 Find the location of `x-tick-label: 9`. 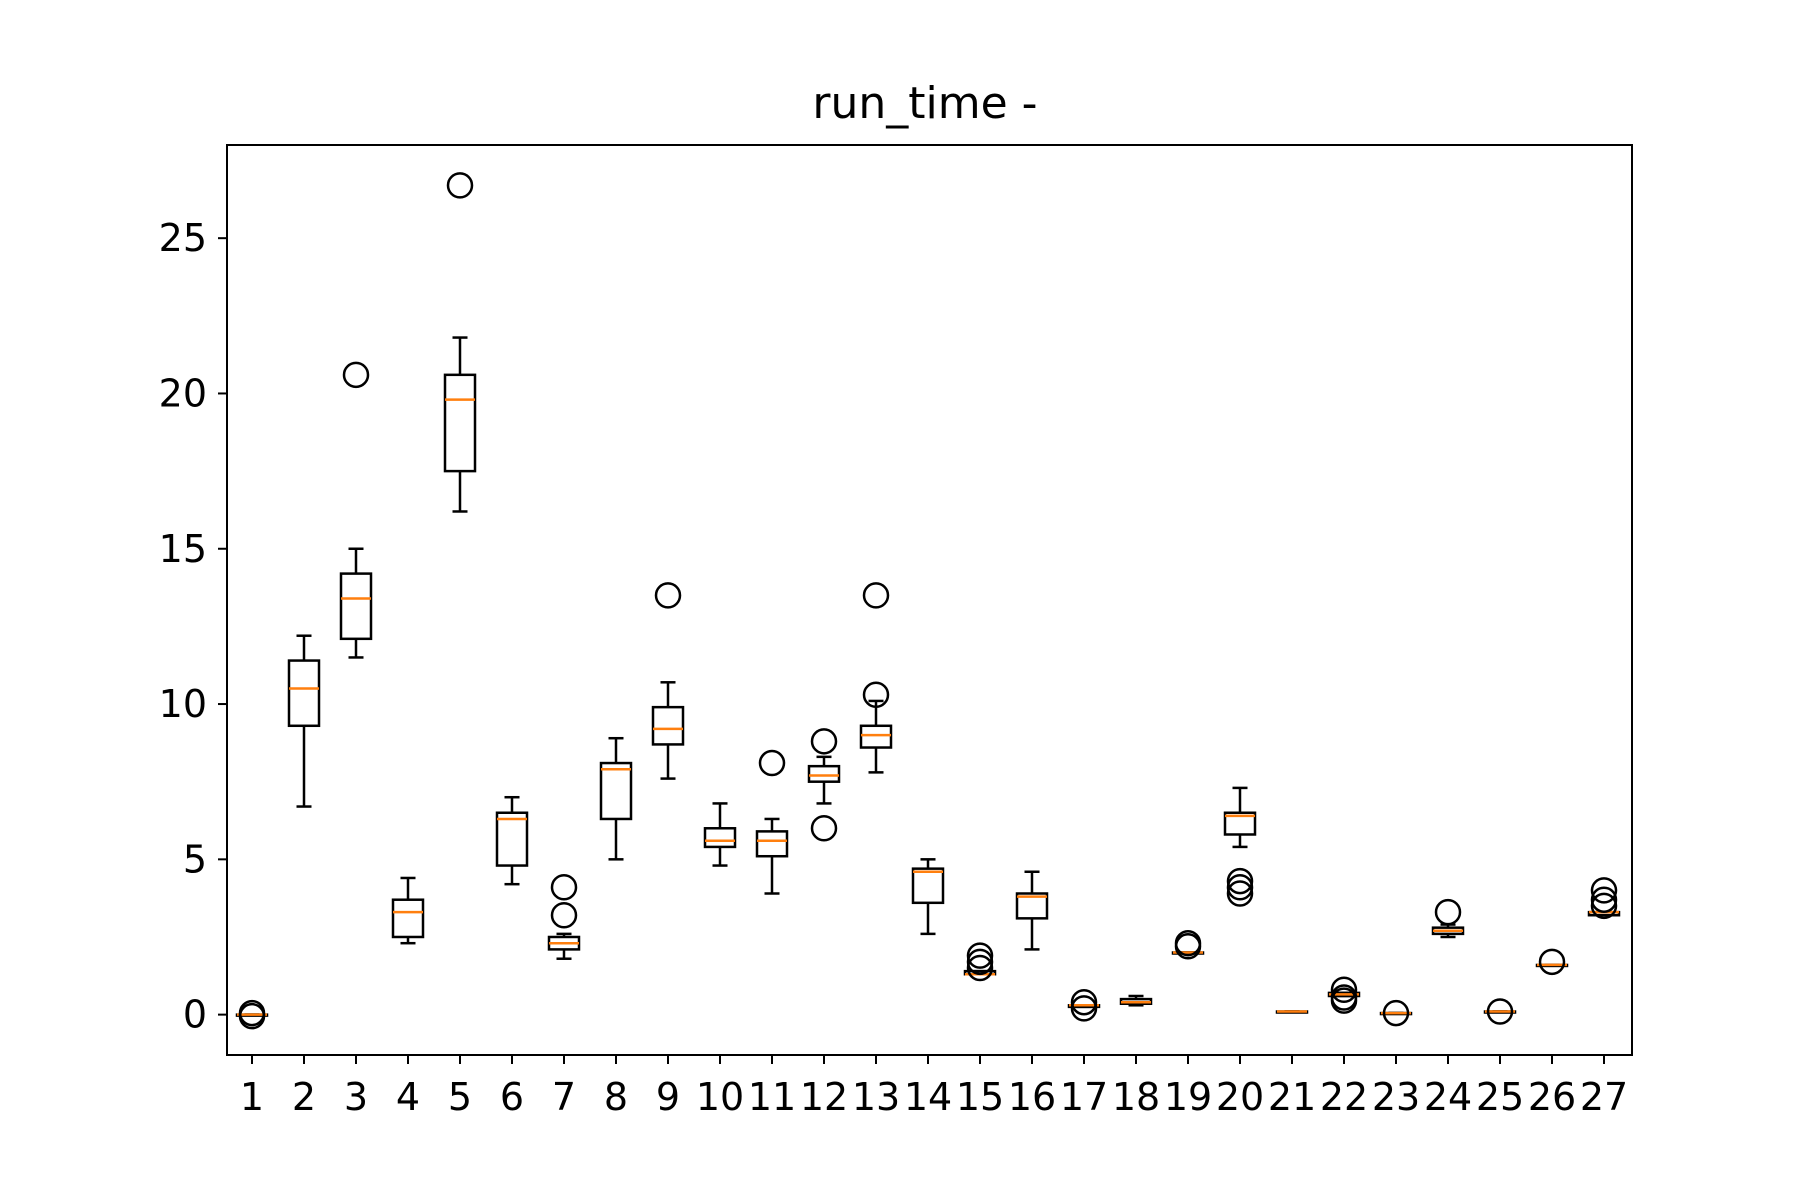

x-tick-label: 9 is located at coordinates (668, 1097).